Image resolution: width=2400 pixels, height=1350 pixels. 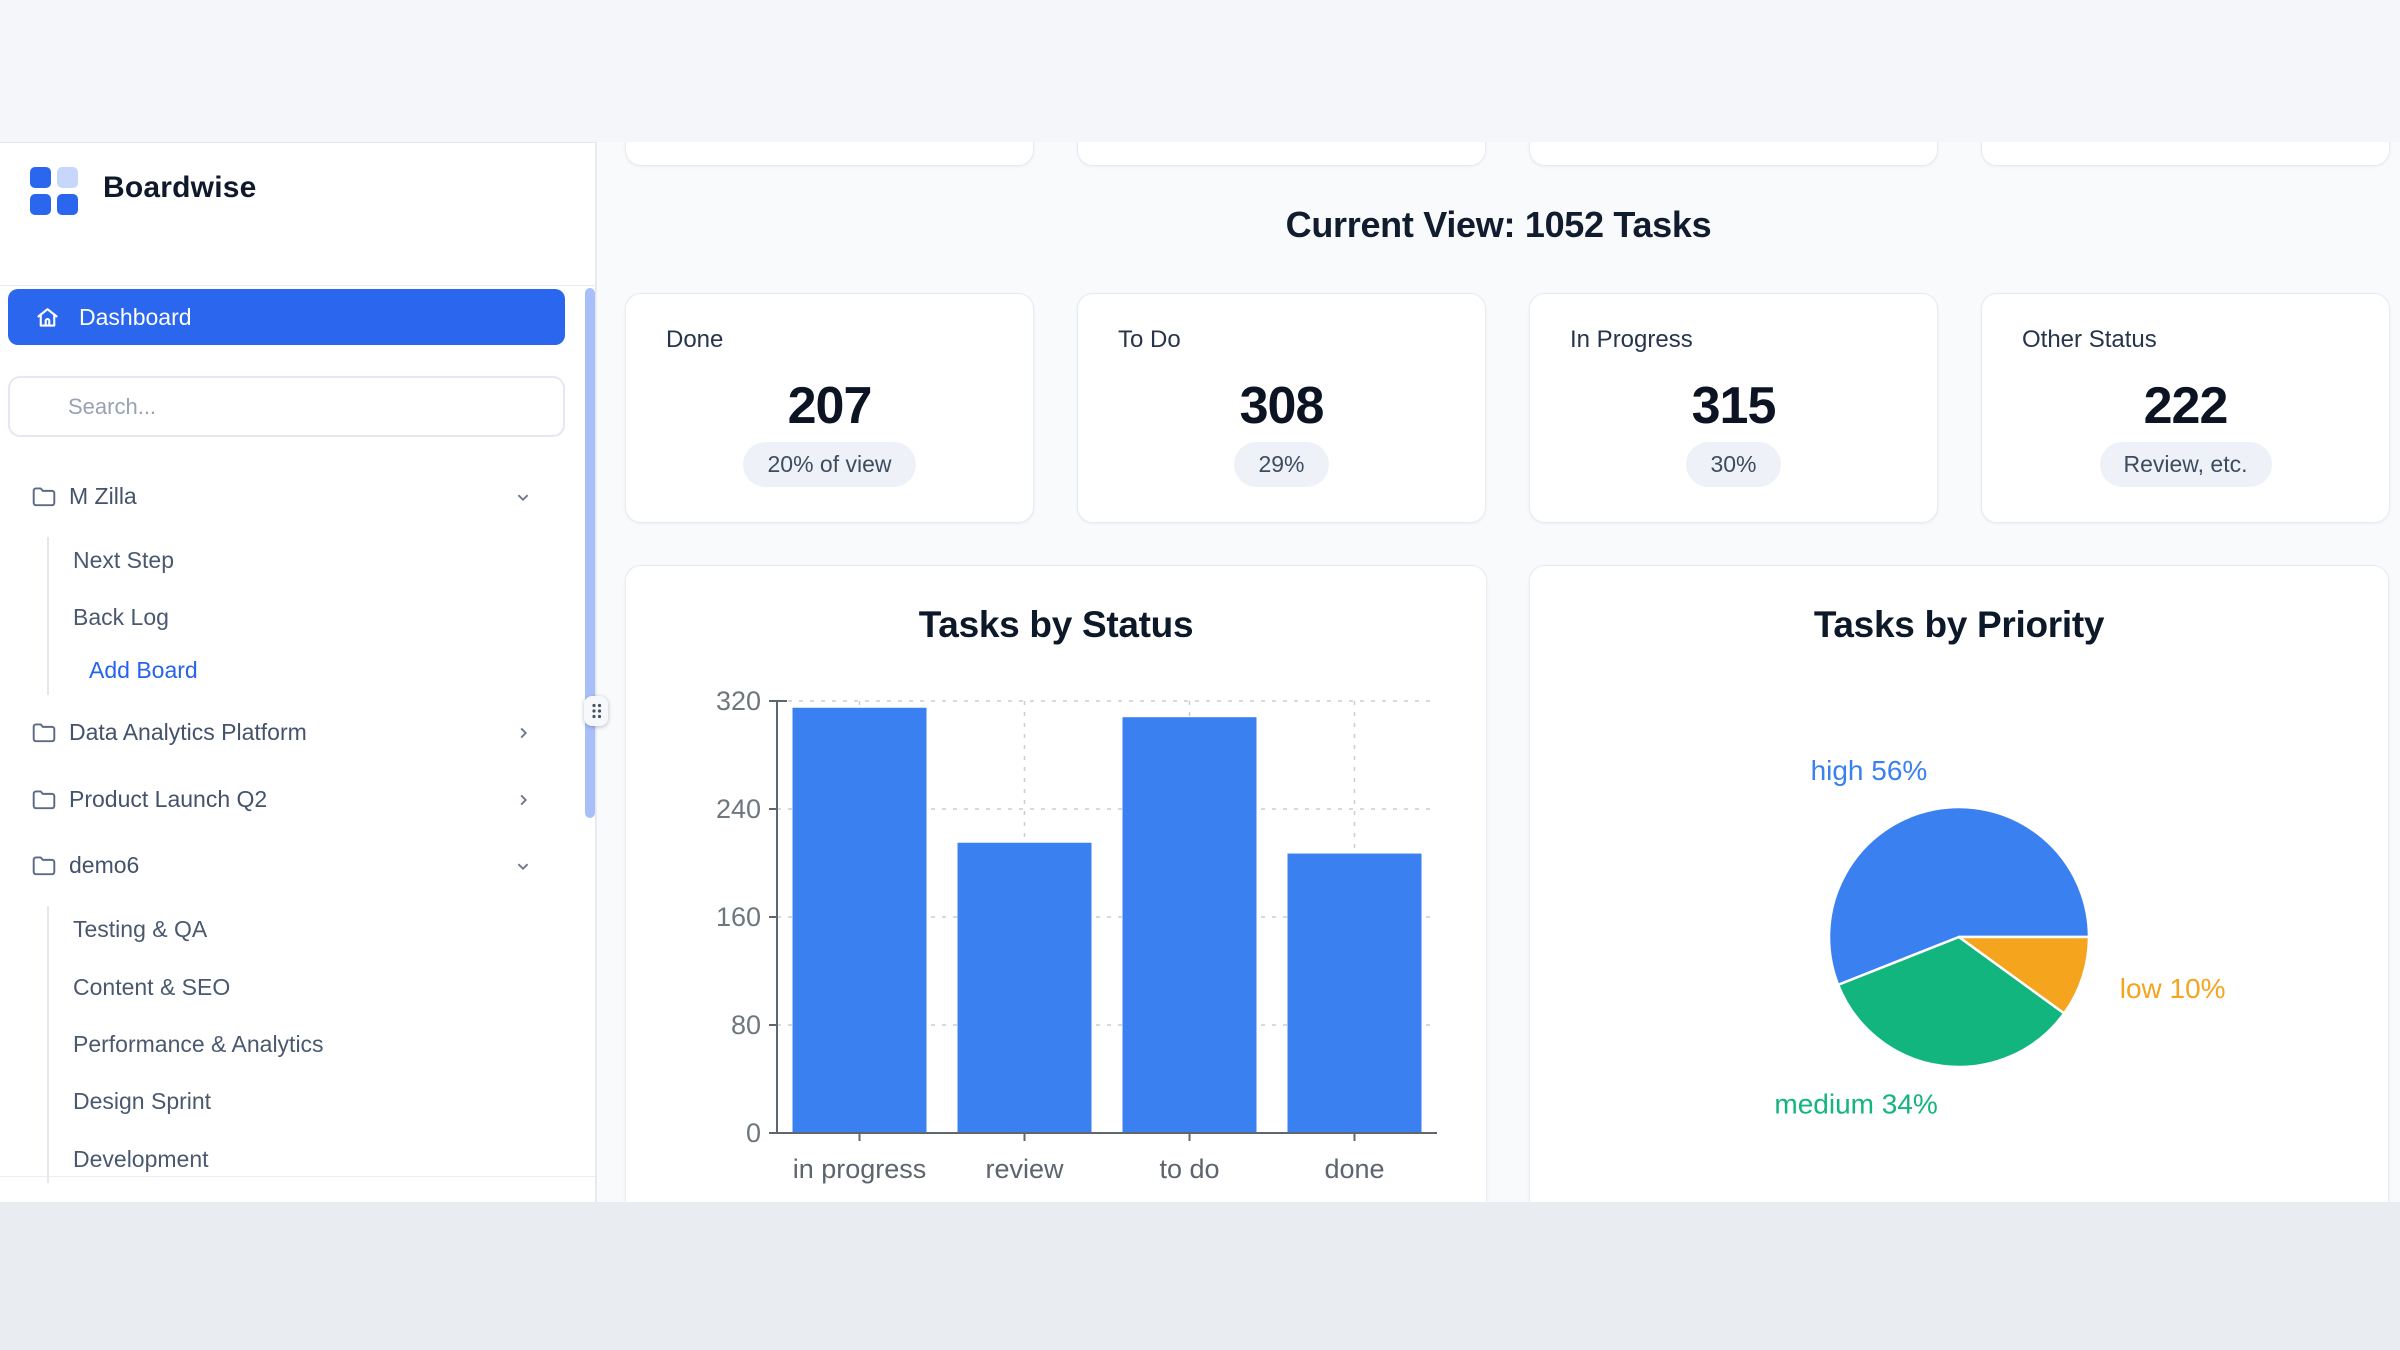 What do you see at coordinates (1354, 993) in the screenshot?
I see `bar-done` at bounding box center [1354, 993].